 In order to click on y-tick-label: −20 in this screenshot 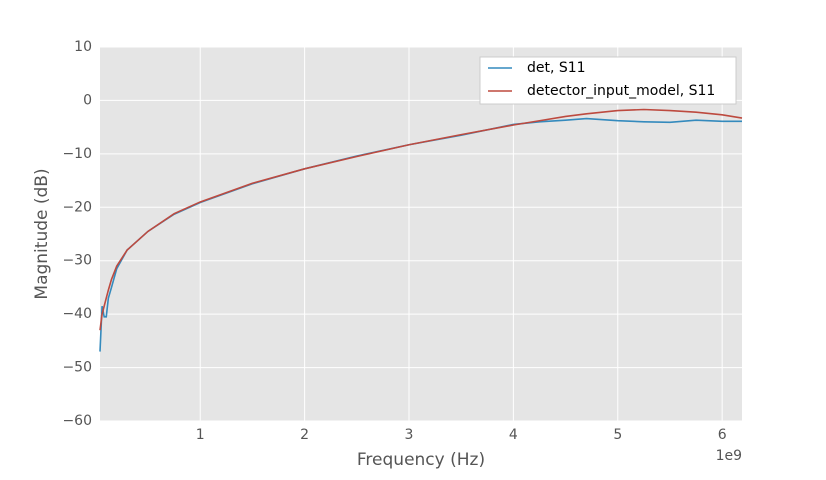, I will do `click(77, 207)`.